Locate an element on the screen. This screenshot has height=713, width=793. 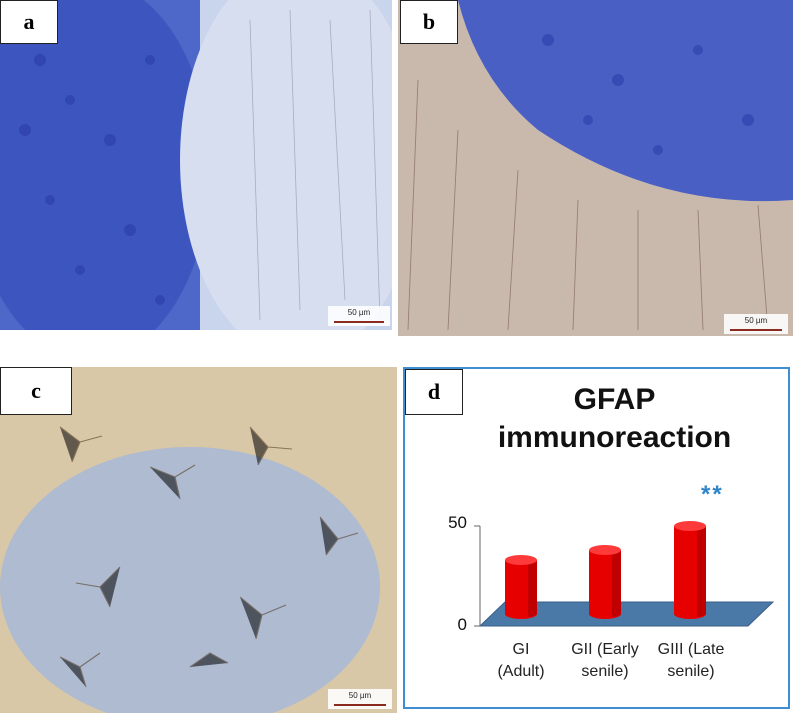
x-label-gii-line-2: senile) is located at coordinates (605, 671).